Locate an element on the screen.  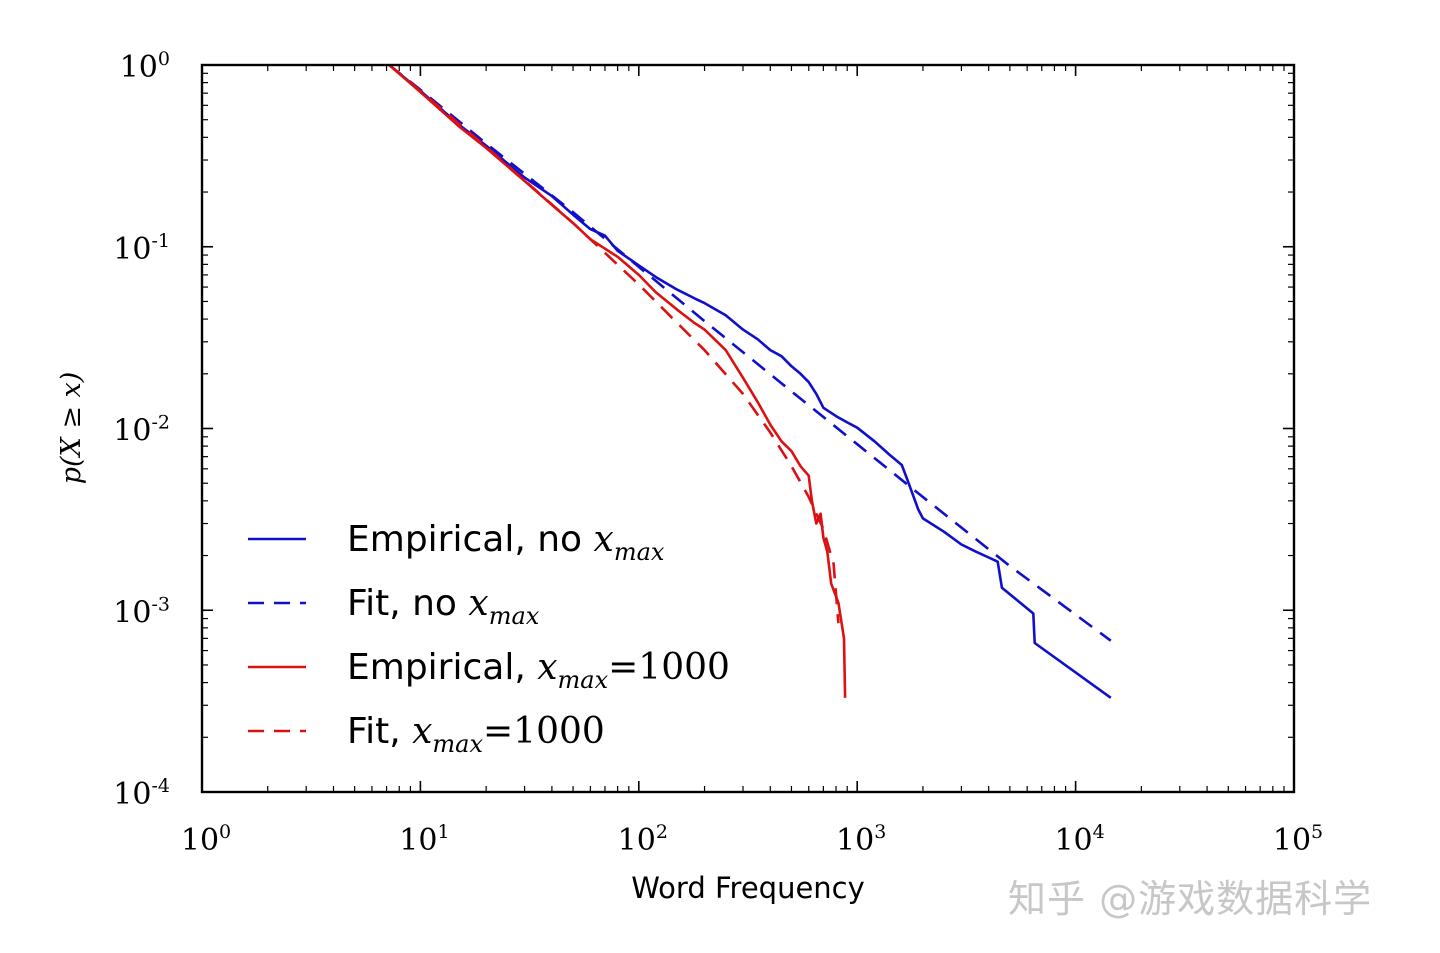
y-axis-label: p(X ≥ x) is located at coordinates (71, 428).